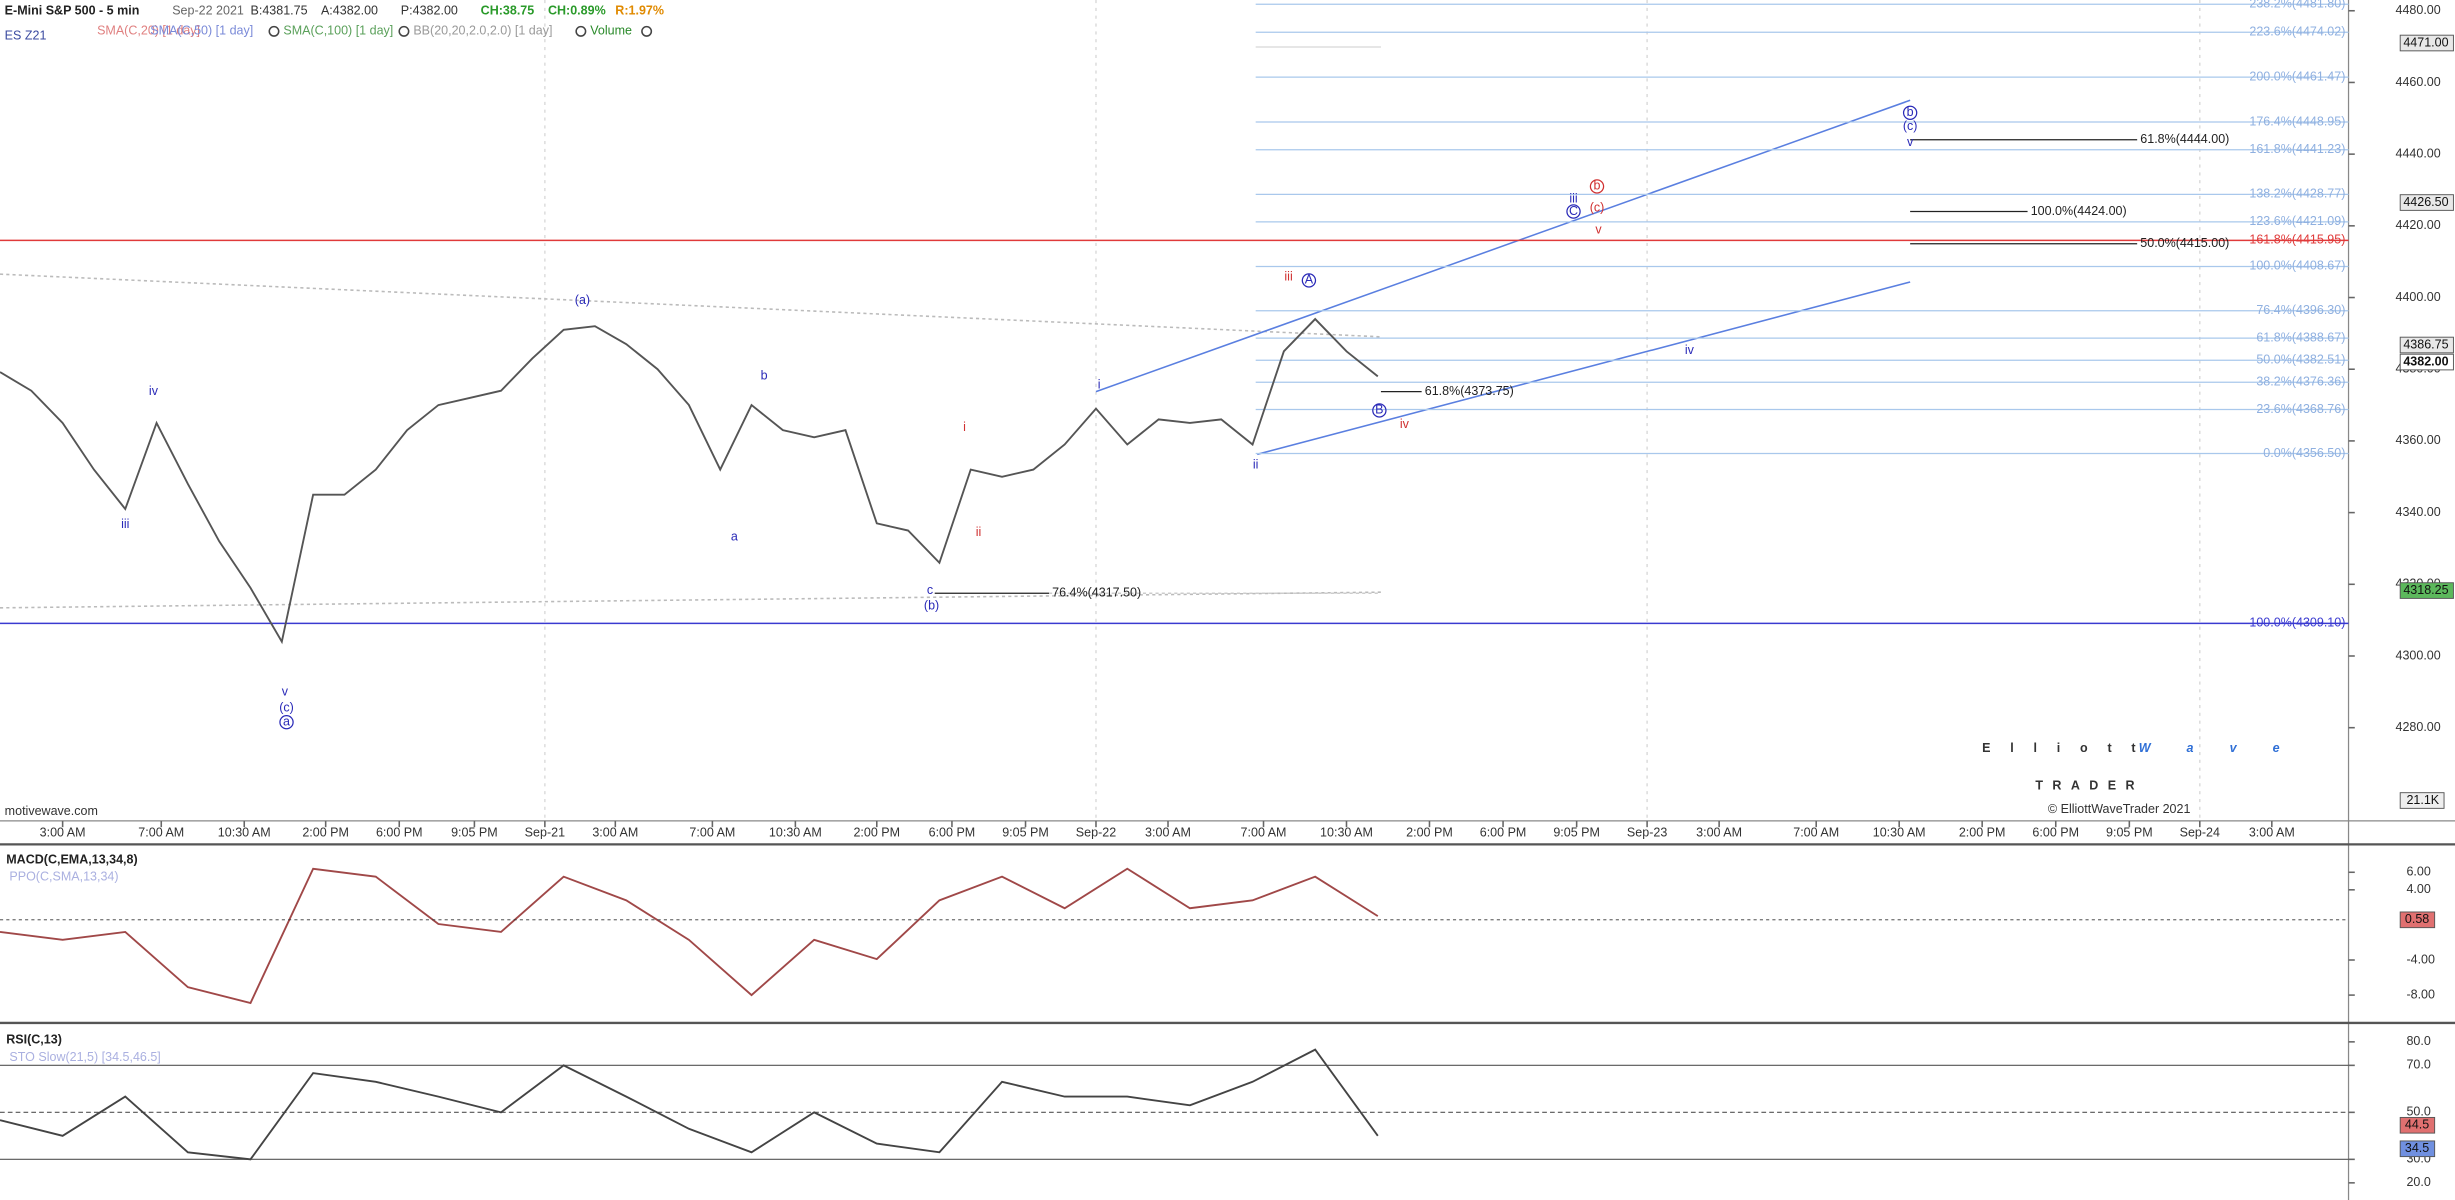  I want to click on y-tick-label: 80.0, so click(2418, 1041).